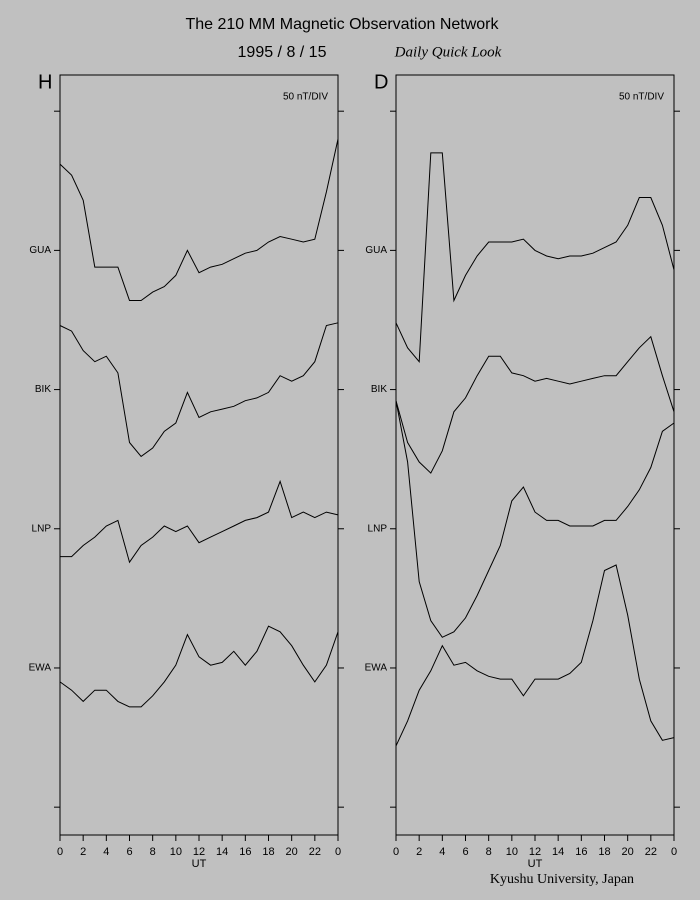  Describe the element at coordinates (381, 82) in the screenshot. I see `panel-label: D` at that location.